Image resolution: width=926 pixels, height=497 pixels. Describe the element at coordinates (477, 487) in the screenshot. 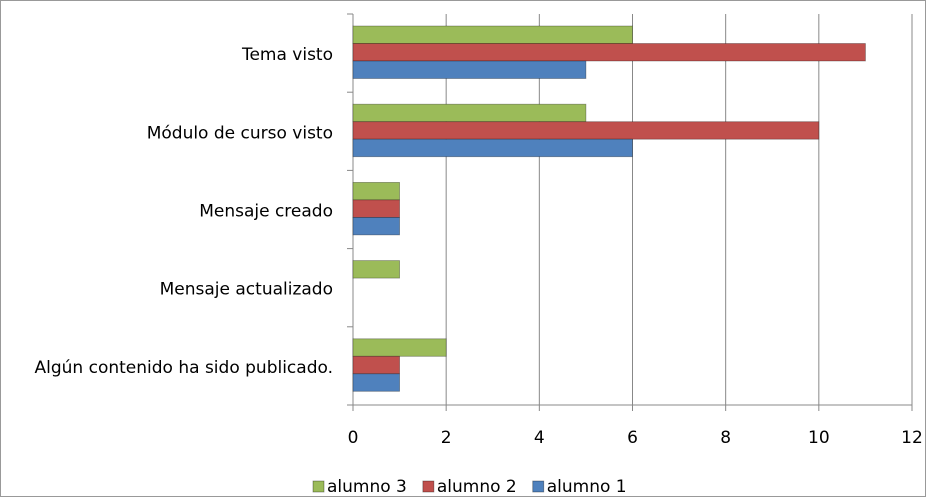

I see `legend-label: alumno 2` at that location.